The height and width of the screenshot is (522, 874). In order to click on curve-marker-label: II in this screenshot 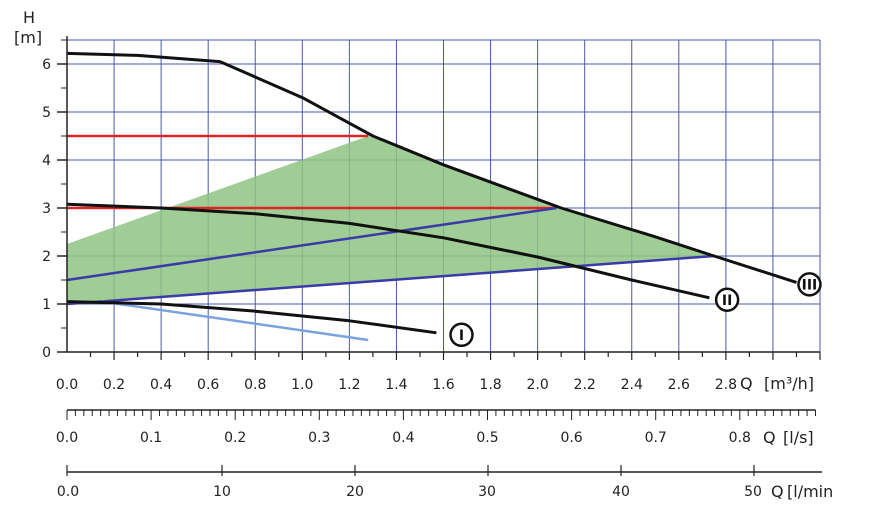, I will do `click(727, 301)`.